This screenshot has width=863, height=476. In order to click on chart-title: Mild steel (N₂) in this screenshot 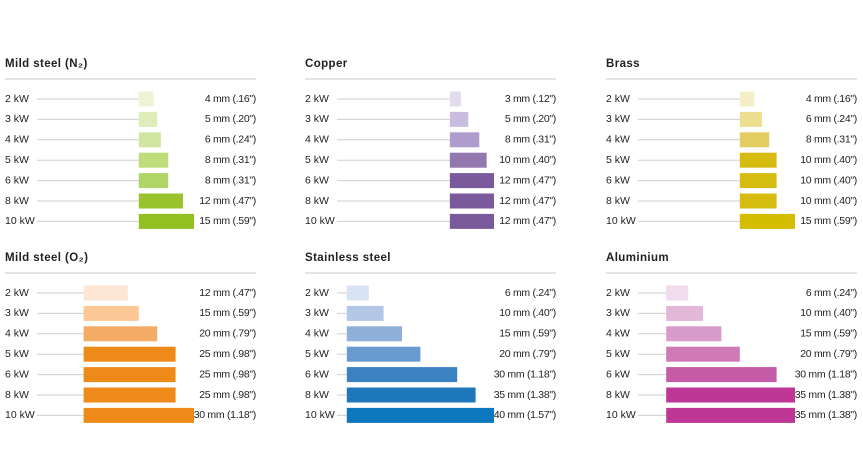, I will do `click(46, 64)`.